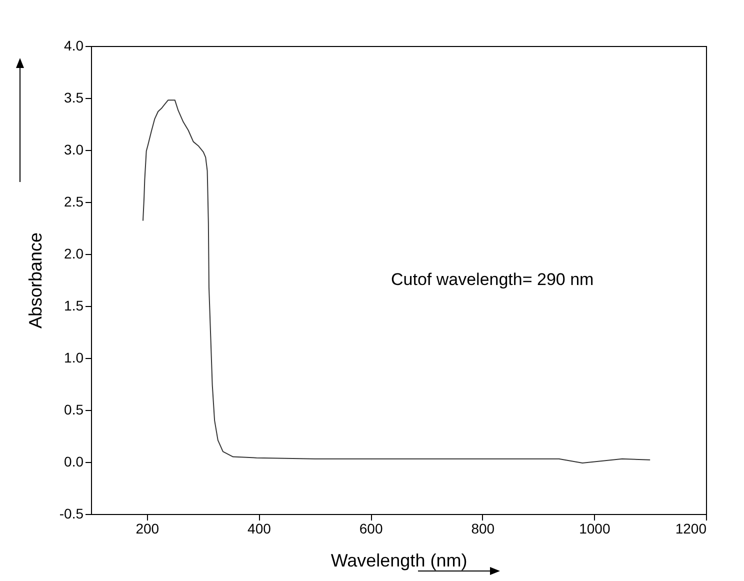  Describe the element at coordinates (74, 410) in the screenshot. I see `y-tick-label: 0.5` at that location.